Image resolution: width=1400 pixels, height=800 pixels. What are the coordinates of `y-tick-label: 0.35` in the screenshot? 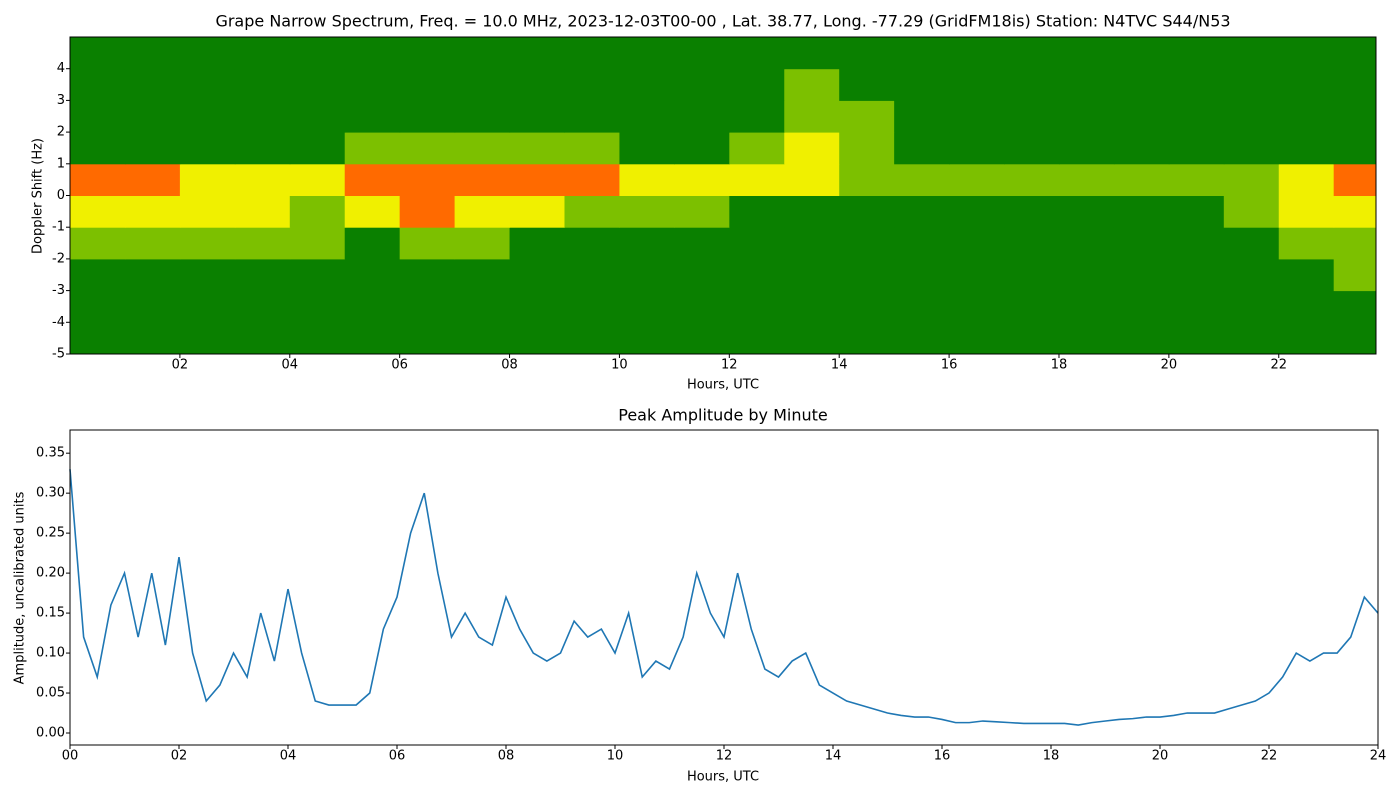 It's located at (50, 453).